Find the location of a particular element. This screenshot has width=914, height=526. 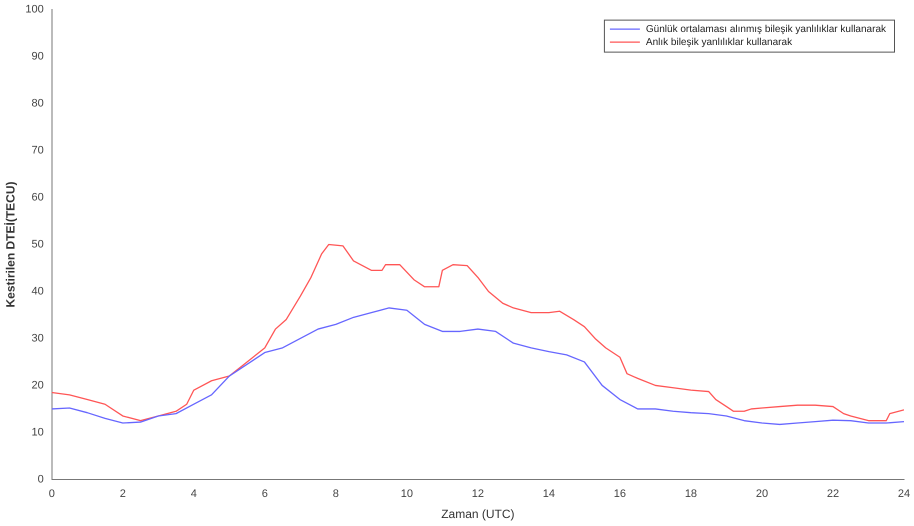

legend-label: Günlük ortalaması alınmış bileşik yanlılıklar kullanarak is located at coordinates (766, 29).